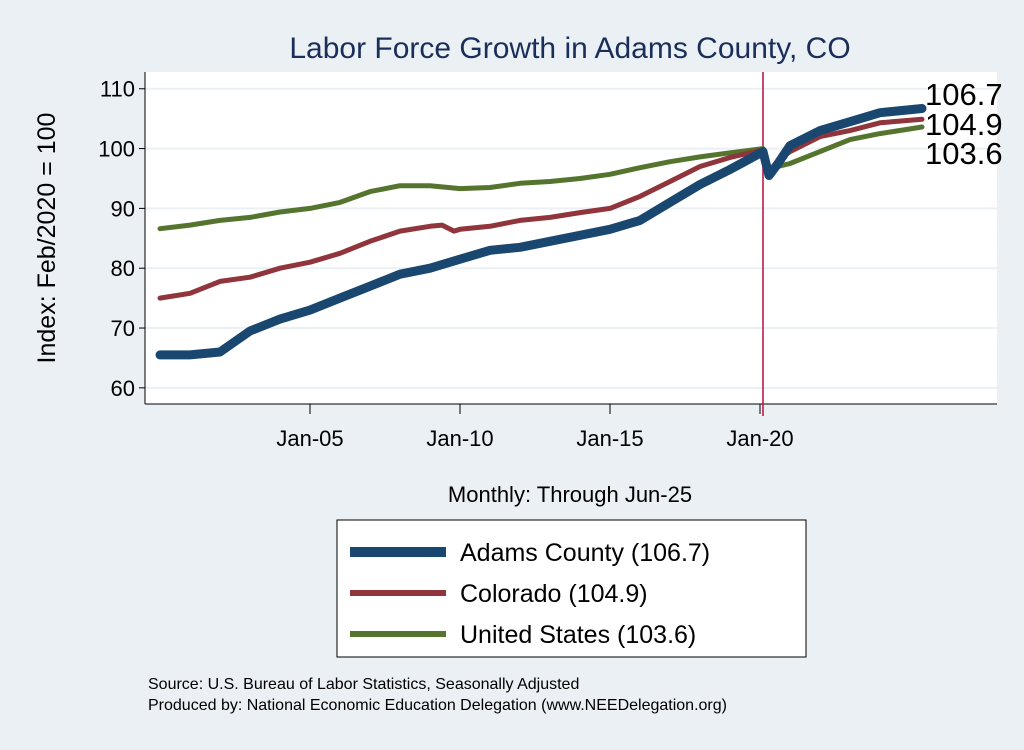 The image size is (1024, 750). What do you see at coordinates (117, 89) in the screenshot?
I see `y-tick-label: 110` at bounding box center [117, 89].